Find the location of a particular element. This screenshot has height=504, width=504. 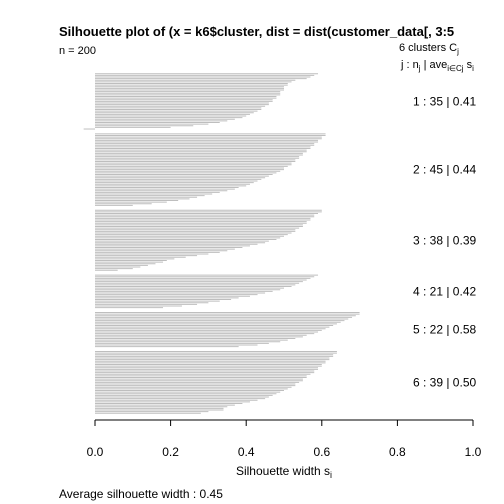

x-tick-label-5: 1.0 is located at coordinates (473, 452).